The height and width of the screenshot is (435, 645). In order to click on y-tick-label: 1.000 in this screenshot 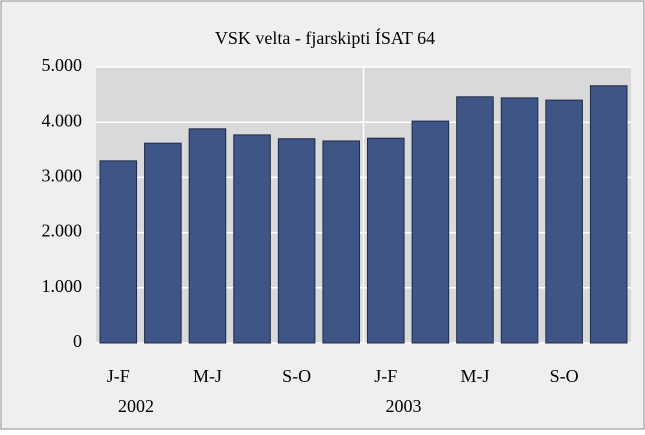, I will do `click(62, 286)`.